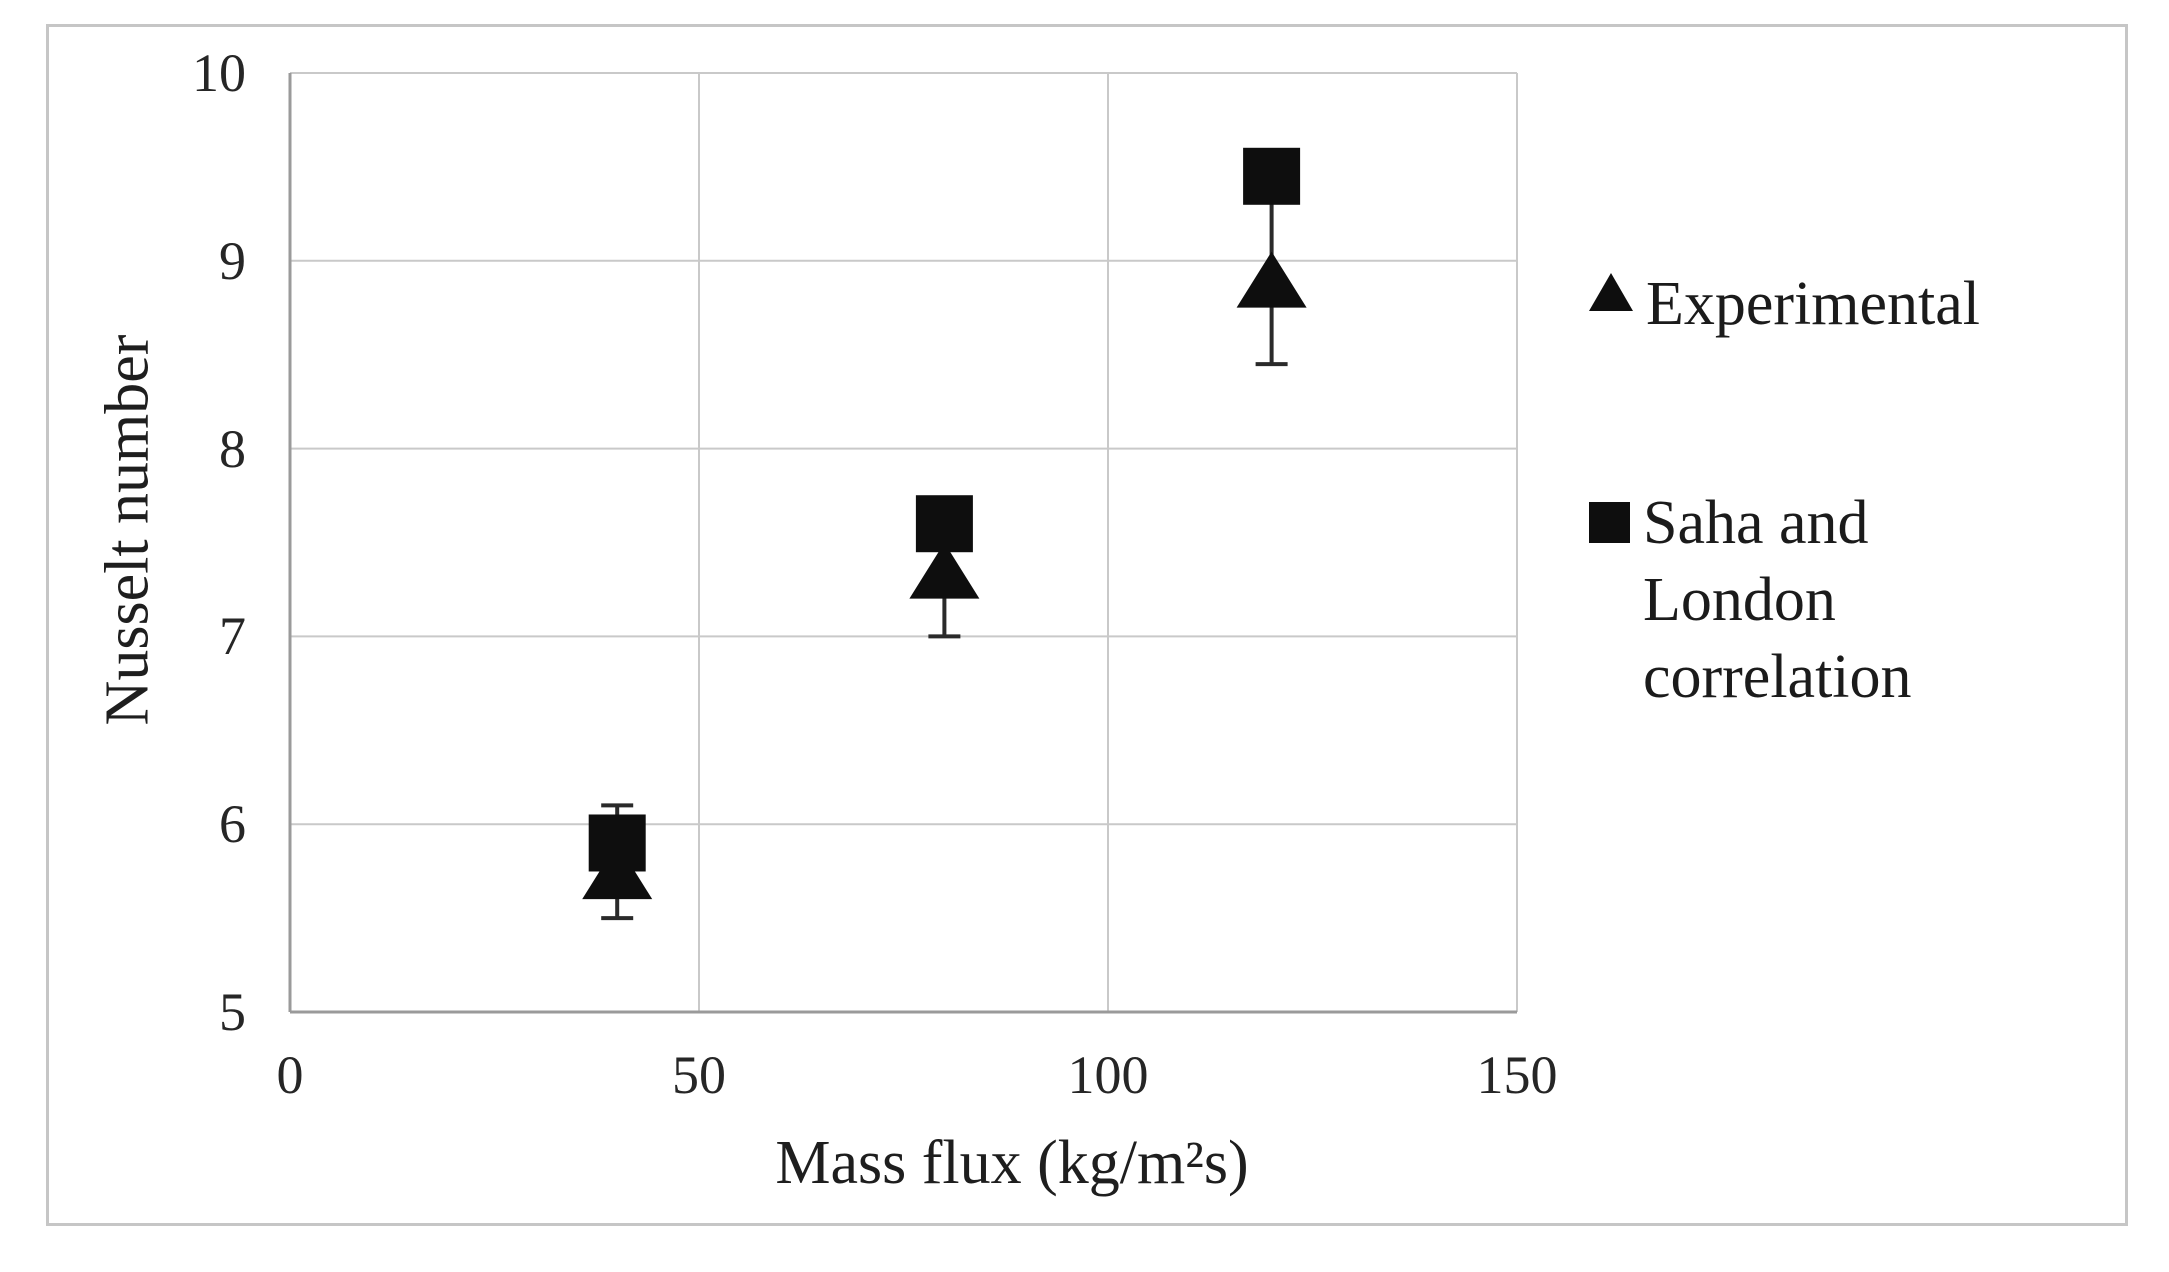 The image size is (2169, 1272). Describe the element at coordinates (290, 1075) in the screenshot. I see `x-tick-label: 0` at that location.